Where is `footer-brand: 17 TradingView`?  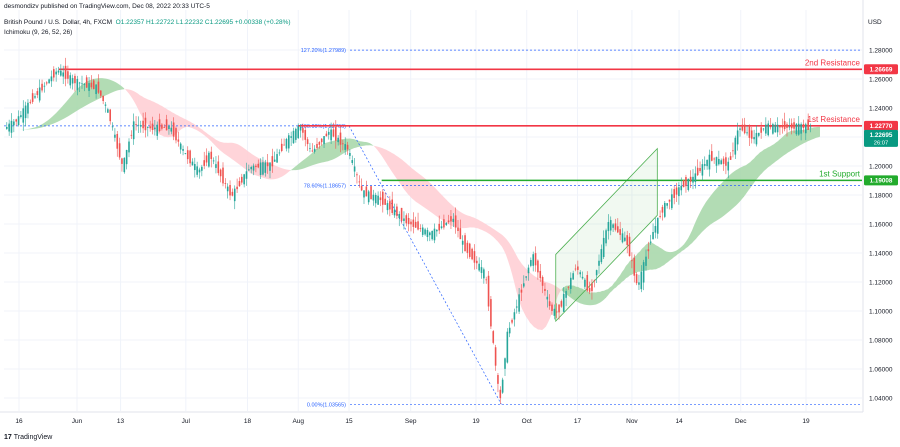
footer-brand: 17 TradingView is located at coordinates (28, 437).